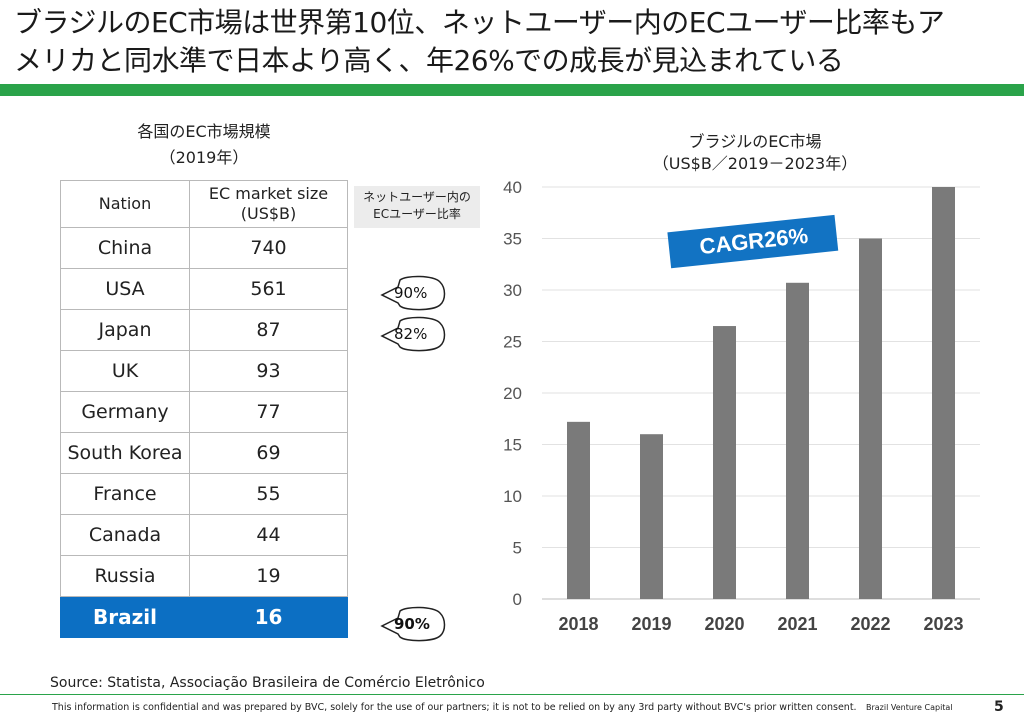 Image resolution: width=1024 pixels, height=721 pixels. Describe the element at coordinates (755, 163) in the screenshot. I see `chart-subtitle: （US$B／2019－2023年）` at that location.